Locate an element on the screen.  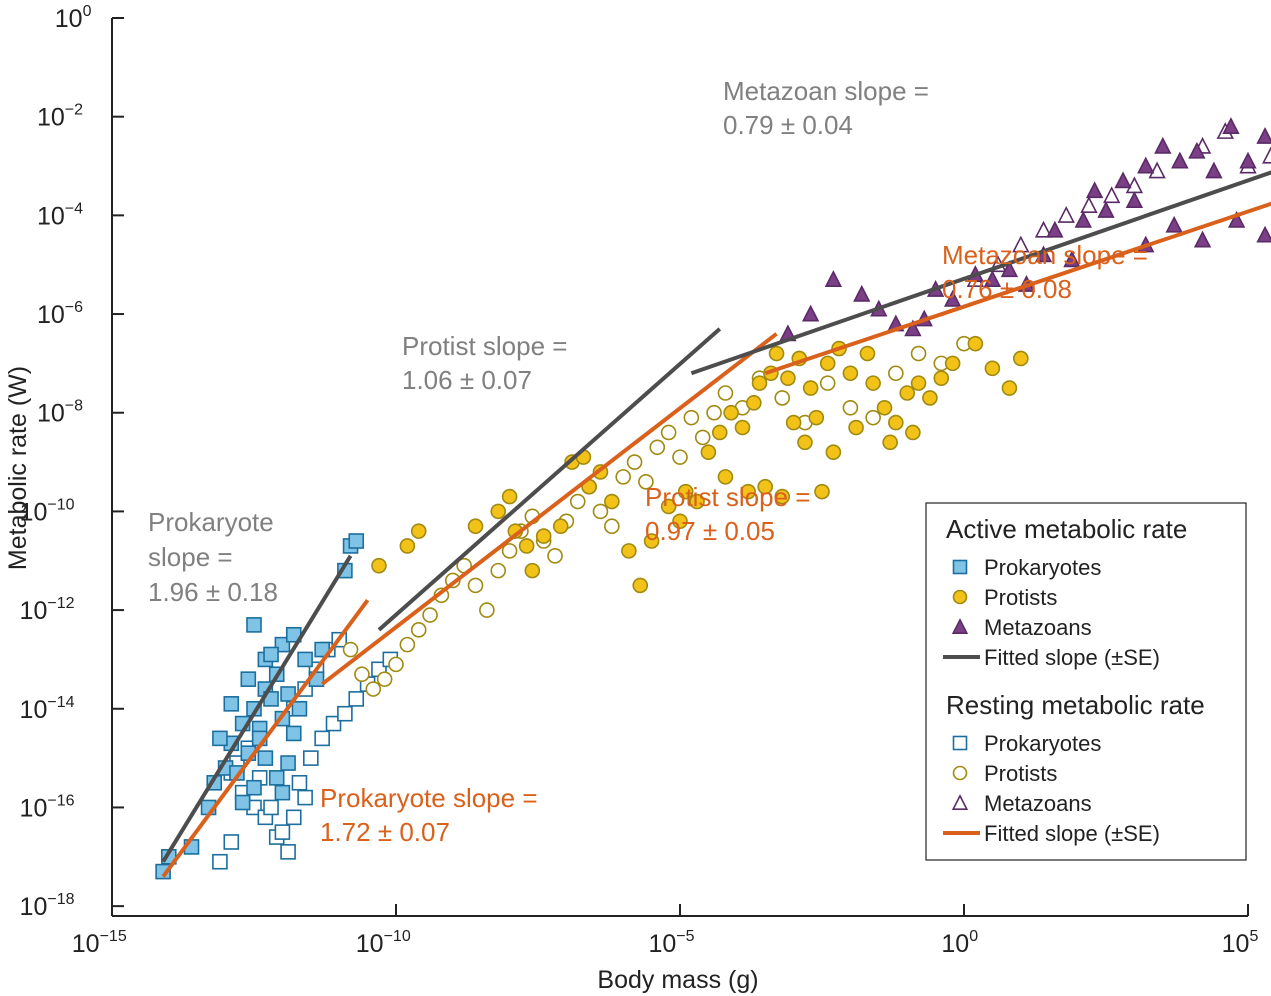
y-tick-label-exp: −14 is located at coordinates (60, 702).